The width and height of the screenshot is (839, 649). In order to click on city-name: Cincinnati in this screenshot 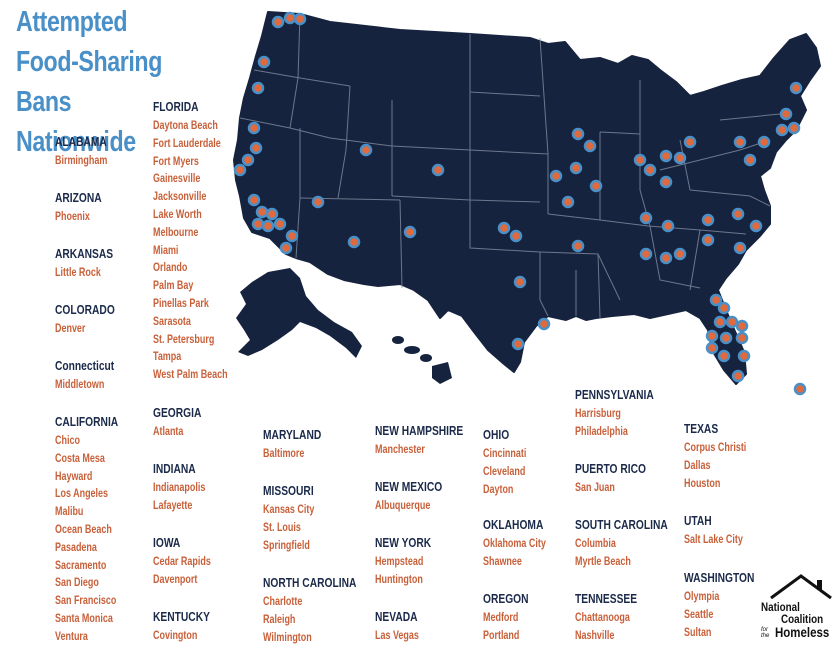, I will do `click(505, 454)`.